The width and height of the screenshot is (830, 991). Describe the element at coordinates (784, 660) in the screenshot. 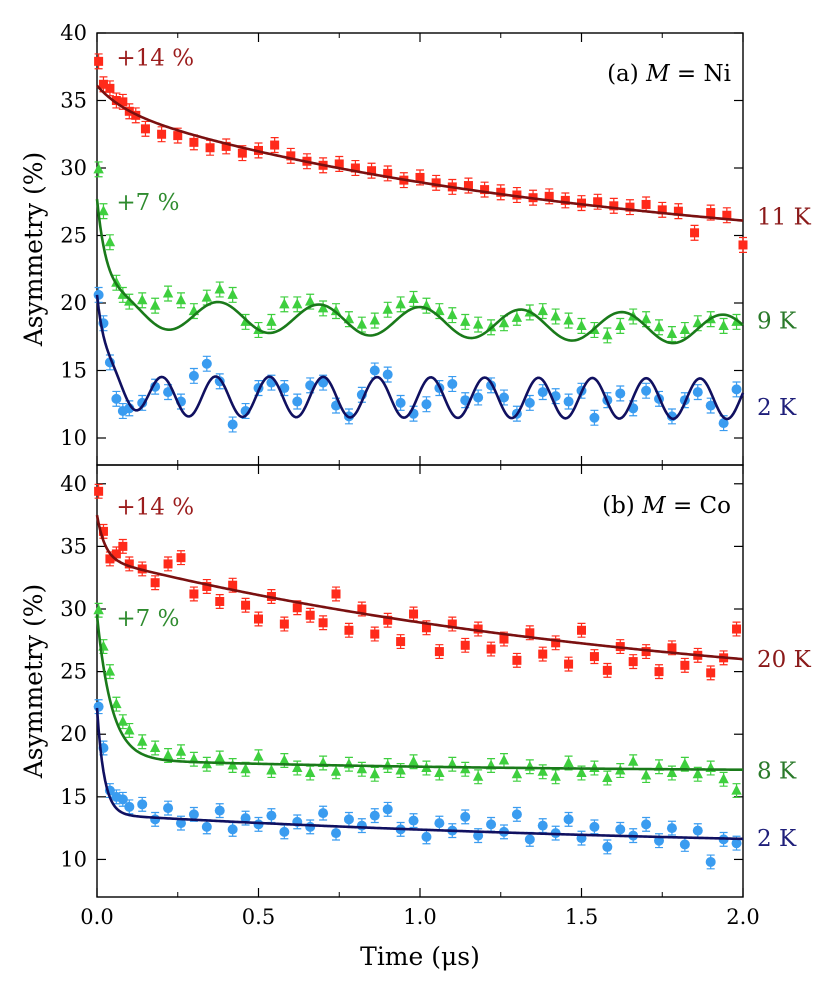

I see `temperature-label: 20 K` at that location.